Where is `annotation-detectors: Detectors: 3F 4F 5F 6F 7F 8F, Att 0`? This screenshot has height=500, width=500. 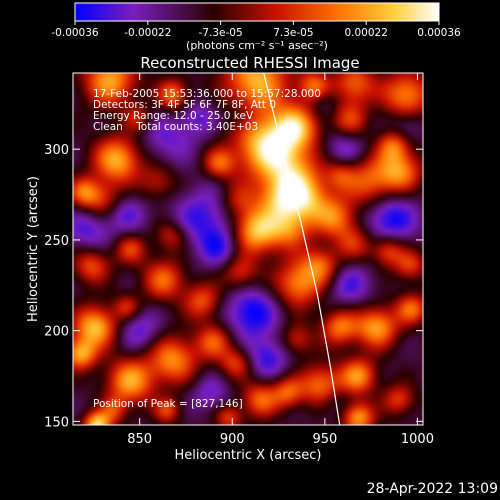 annotation-detectors: Detectors: 3F 4F 5F 6F 7F 8F, Att 0 is located at coordinates (184, 105).